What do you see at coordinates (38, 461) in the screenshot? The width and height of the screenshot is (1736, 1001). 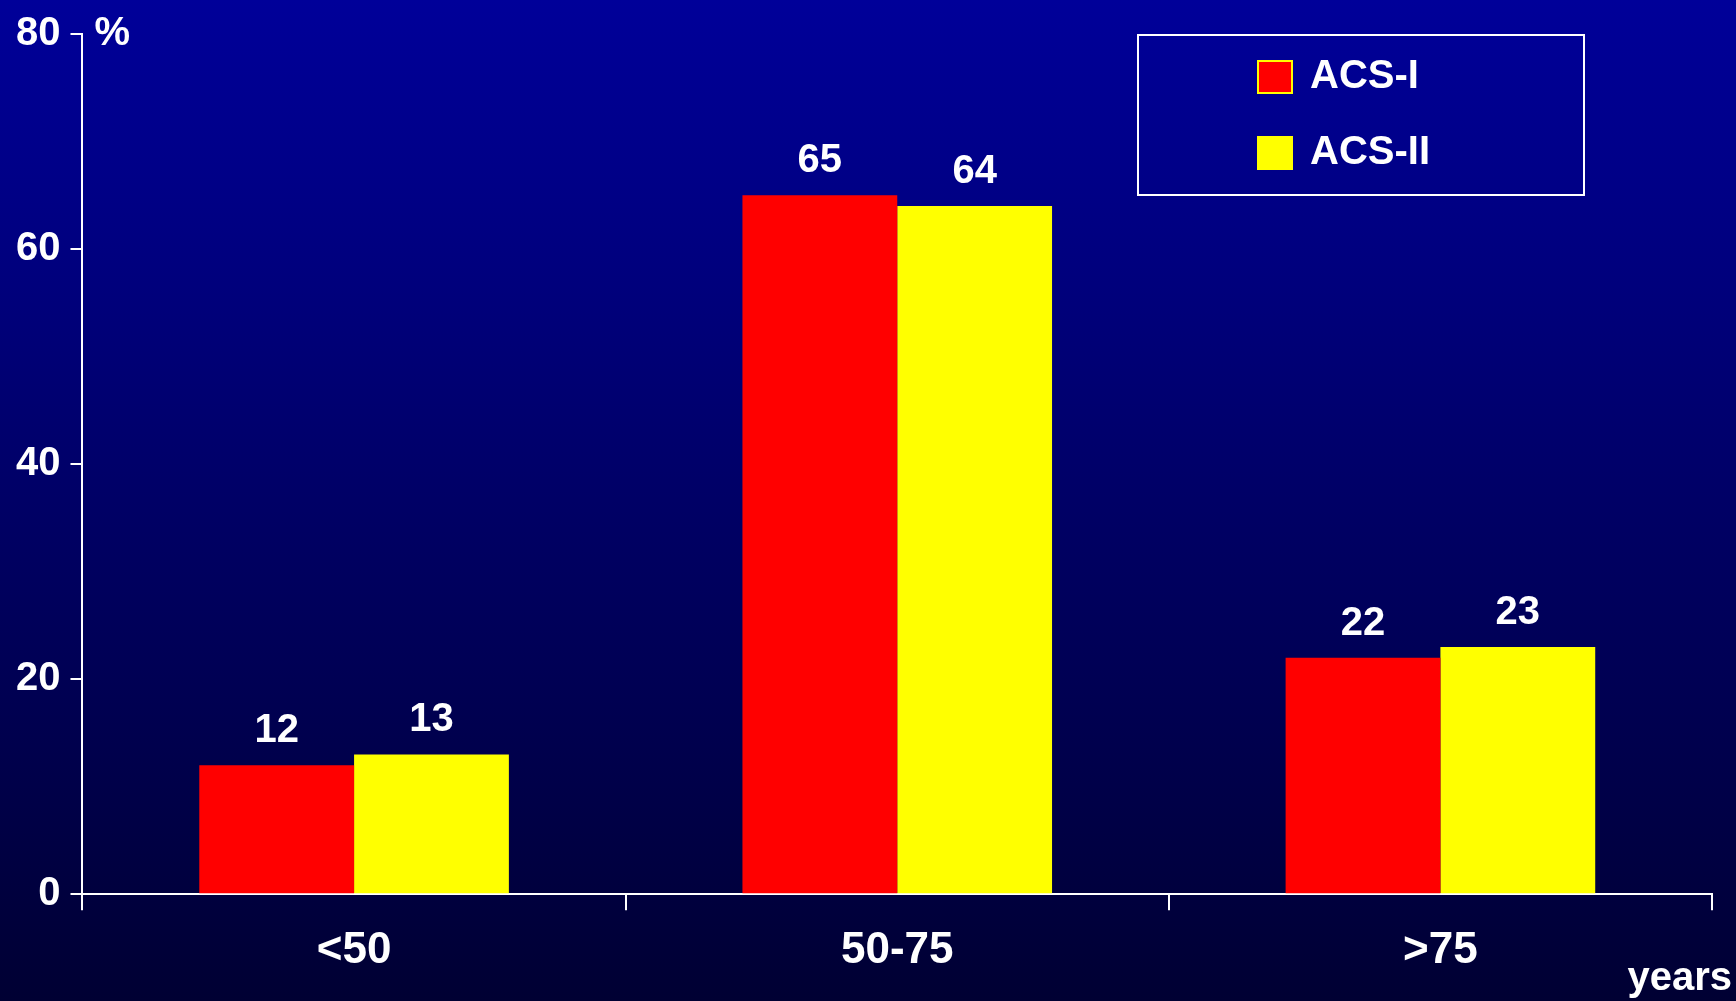 I see `y-tick-label: 40` at bounding box center [38, 461].